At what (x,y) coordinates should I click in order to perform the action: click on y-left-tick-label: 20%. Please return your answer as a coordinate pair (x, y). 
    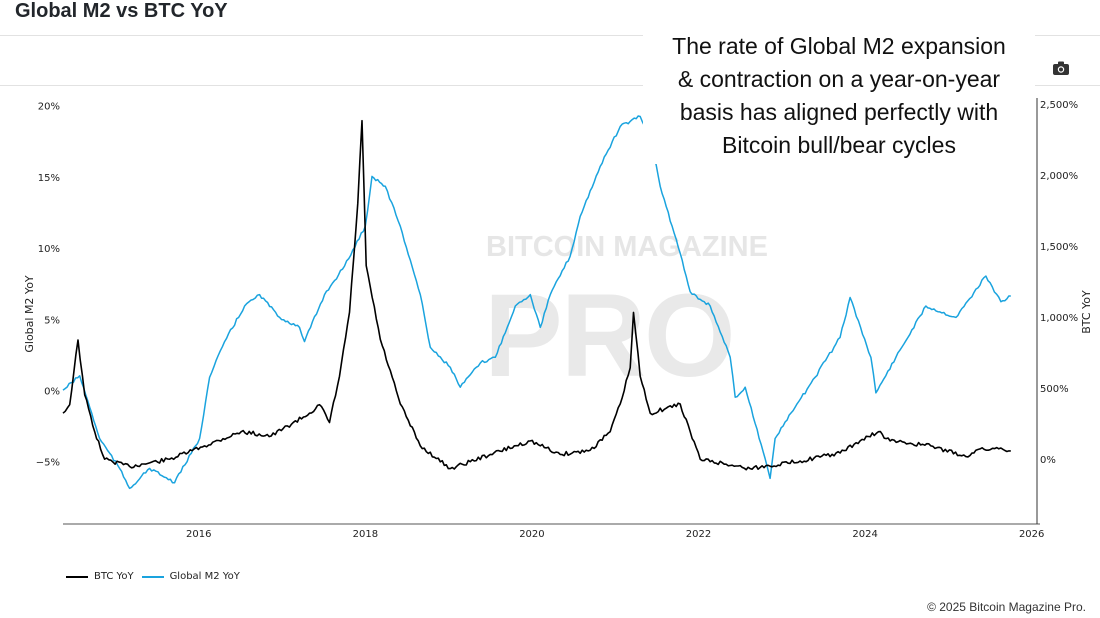
    Looking at the image, I should click on (49, 107).